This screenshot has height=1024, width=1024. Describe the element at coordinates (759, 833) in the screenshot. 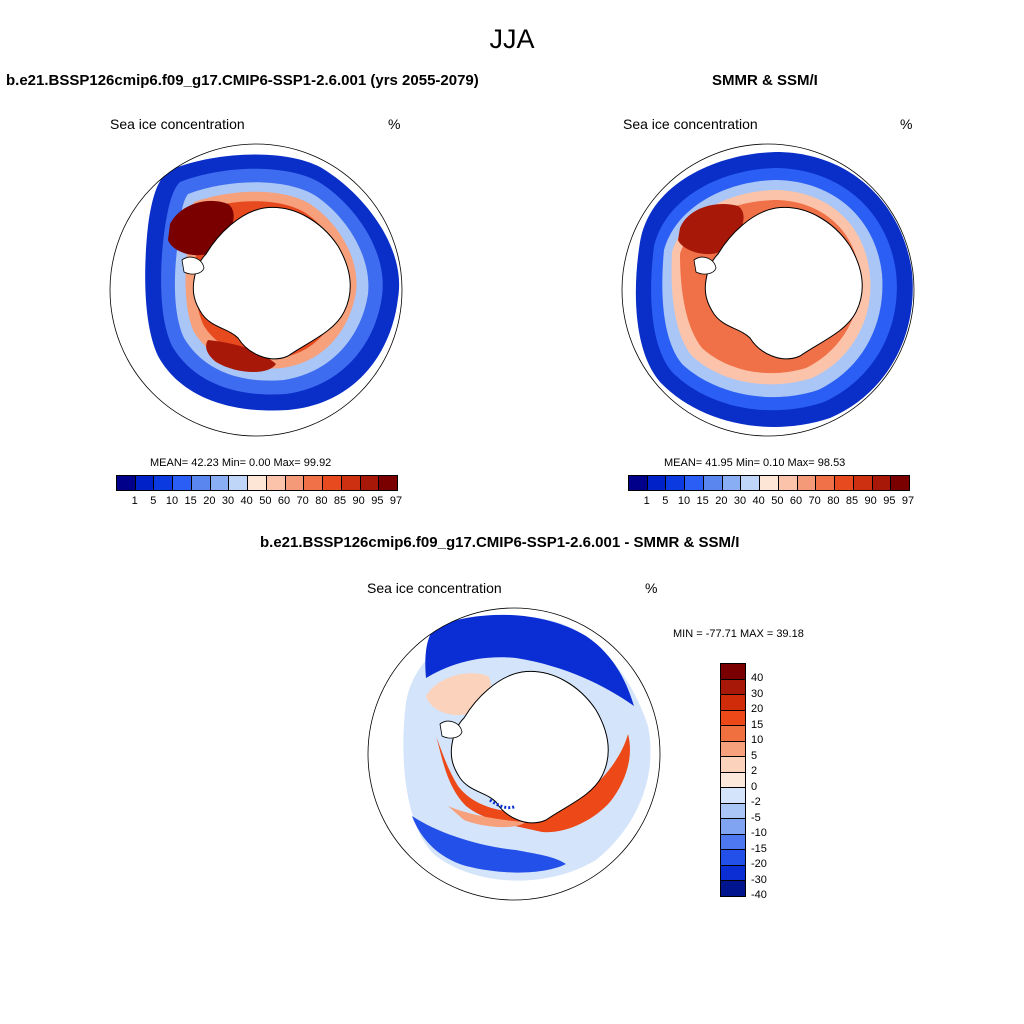

I see `colorbar-tick-label: -10` at that location.